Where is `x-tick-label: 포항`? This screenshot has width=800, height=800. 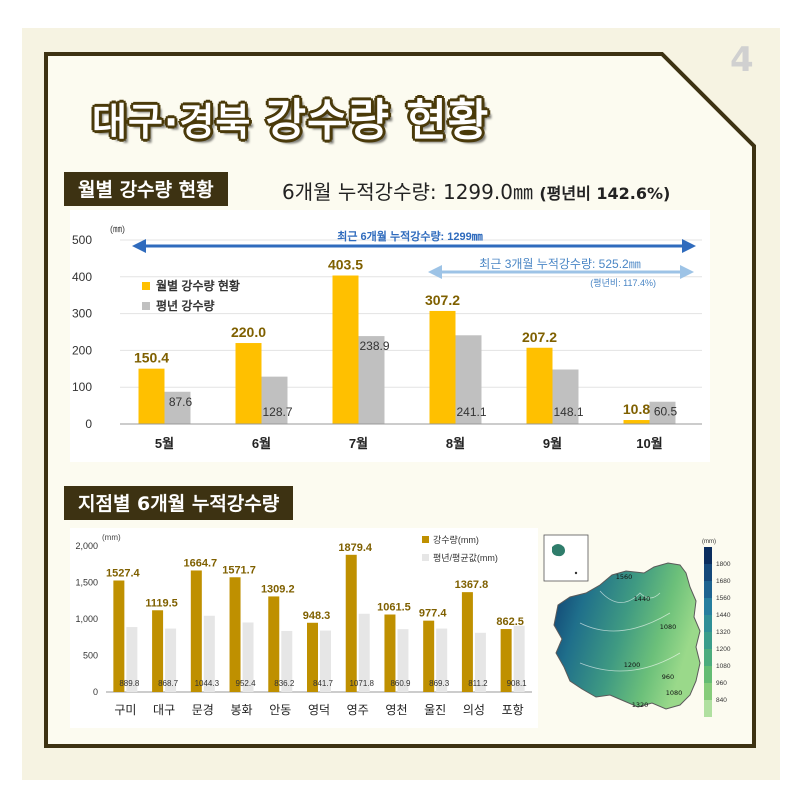
x-tick-label: 포항 is located at coordinates (513, 710).